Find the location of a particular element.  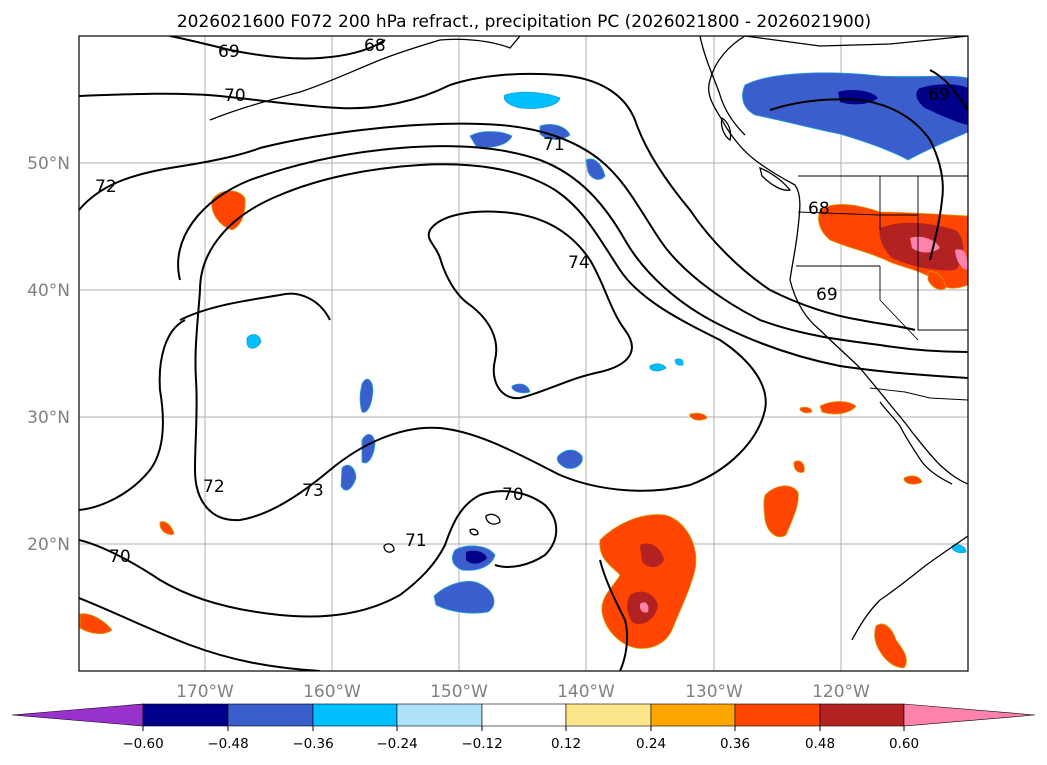

longitude-axis-labels: 170°W 160°W 150°W 140°W 130°W 120°W is located at coordinates (523, 692).